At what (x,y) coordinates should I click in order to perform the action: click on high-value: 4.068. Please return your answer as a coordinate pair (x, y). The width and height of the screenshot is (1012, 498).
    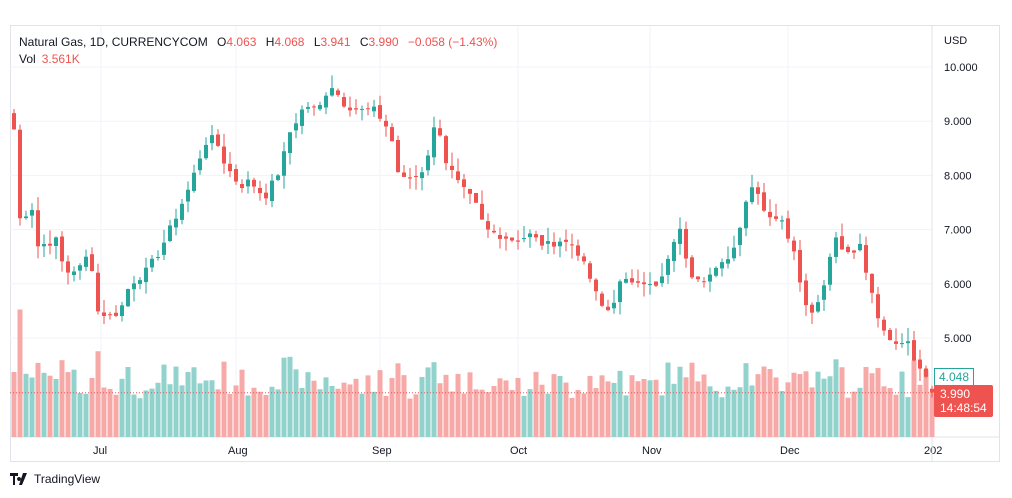
    Looking at the image, I should click on (289, 42).